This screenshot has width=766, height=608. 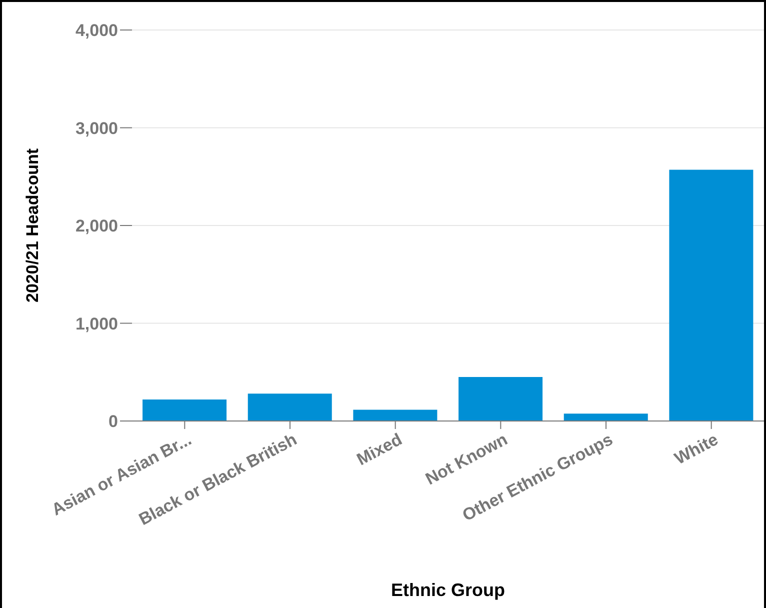 I want to click on y-tick-label: 1,000, so click(x=96, y=324).